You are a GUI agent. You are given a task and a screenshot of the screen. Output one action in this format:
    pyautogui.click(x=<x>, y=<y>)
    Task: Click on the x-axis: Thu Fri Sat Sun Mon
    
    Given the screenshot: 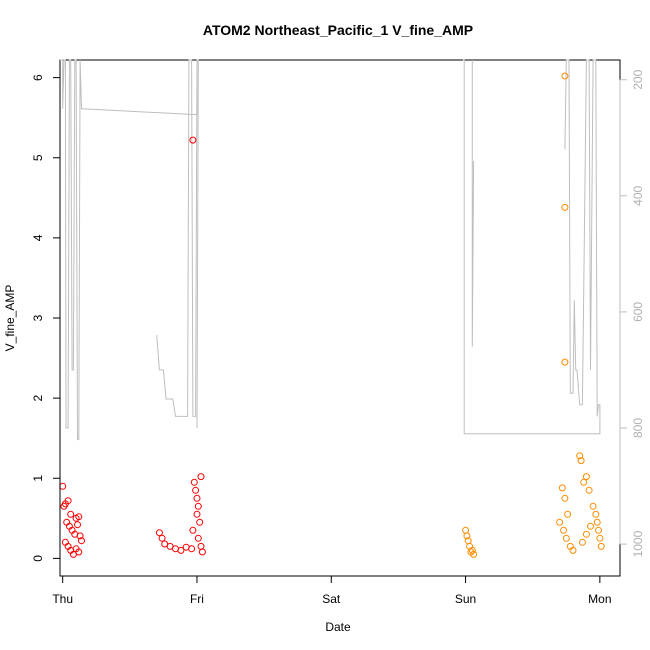 What is the action you would take?
    pyautogui.click(x=332, y=590)
    